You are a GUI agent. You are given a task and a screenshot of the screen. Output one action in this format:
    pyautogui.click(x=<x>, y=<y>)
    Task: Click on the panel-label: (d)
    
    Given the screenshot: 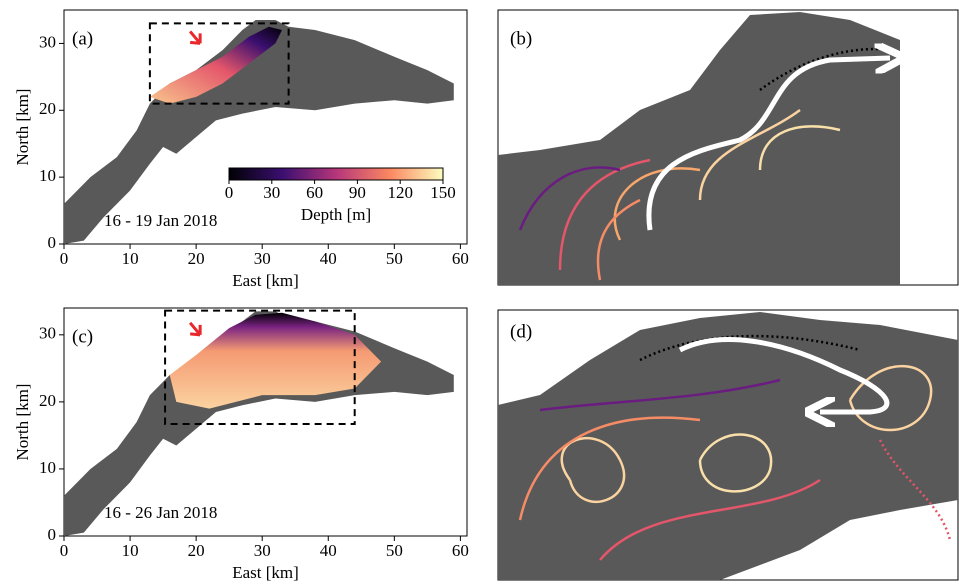 What is the action you would take?
    pyautogui.click(x=521, y=331)
    